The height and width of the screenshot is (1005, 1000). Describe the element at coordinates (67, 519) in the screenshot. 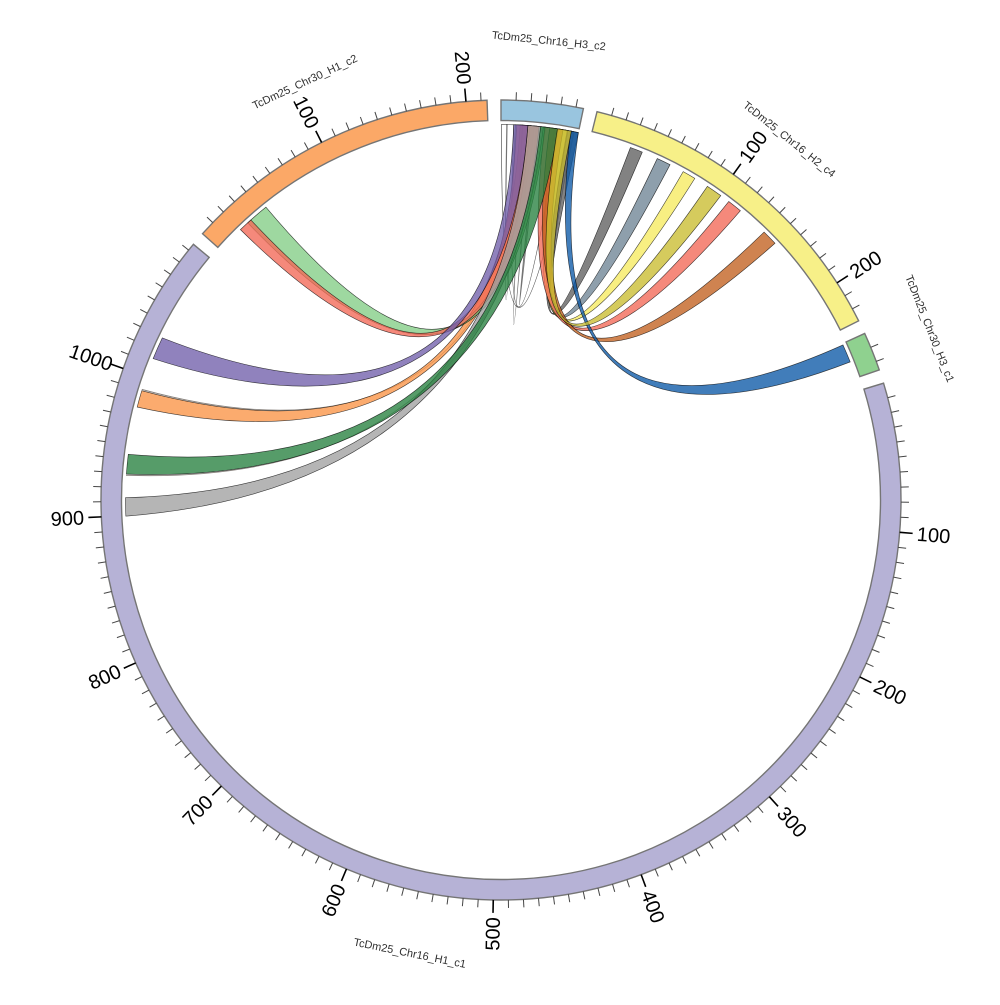

I see `svg-text: 900` at that location.